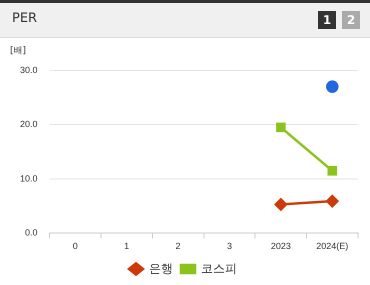  What do you see at coordinates (31, 233) in the screenshot?
I see `y-tick-label: 0.0` at bounding box center [31, 233].